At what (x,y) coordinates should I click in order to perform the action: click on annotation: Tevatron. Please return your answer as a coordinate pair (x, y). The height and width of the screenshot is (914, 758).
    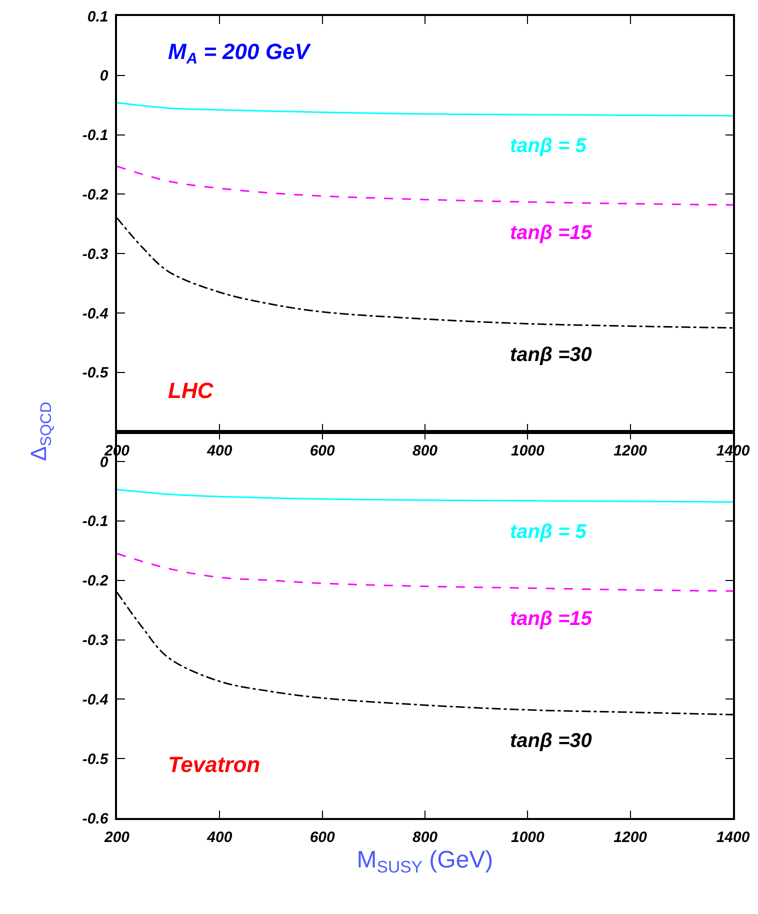
    Looking at the image, I should click on (214, 764).